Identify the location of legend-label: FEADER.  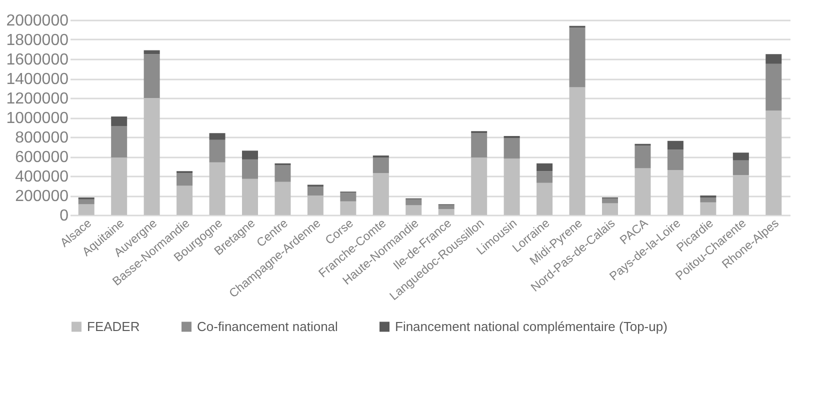
(113, 326).